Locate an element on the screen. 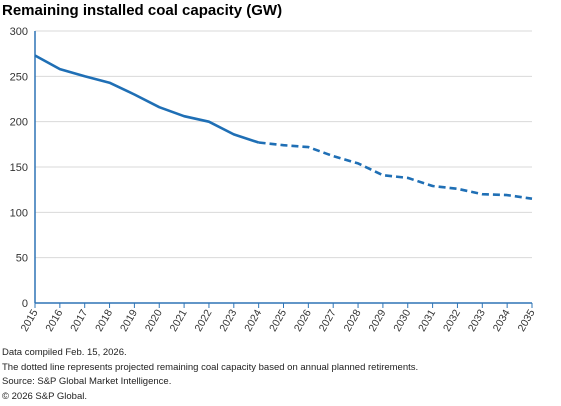 Image resolution: width=561 pixels, height=406 pixels. x-tick-label: 2032 is located at coordinates (452, 320).